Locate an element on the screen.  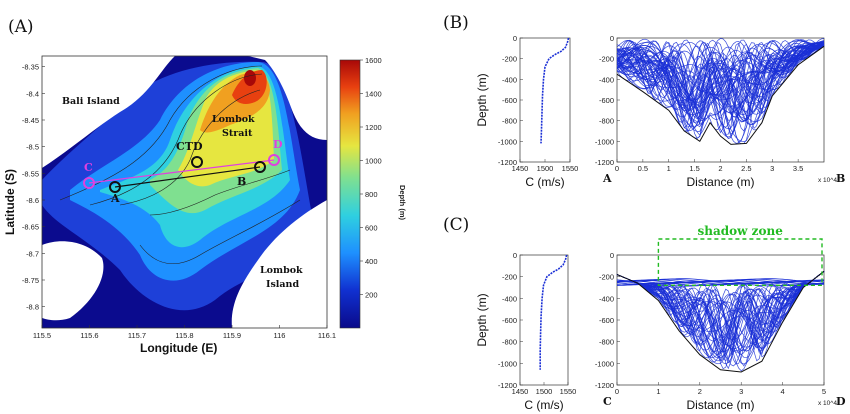
shadow-zone-label: shadow zone is located at coordinates (741, 231).